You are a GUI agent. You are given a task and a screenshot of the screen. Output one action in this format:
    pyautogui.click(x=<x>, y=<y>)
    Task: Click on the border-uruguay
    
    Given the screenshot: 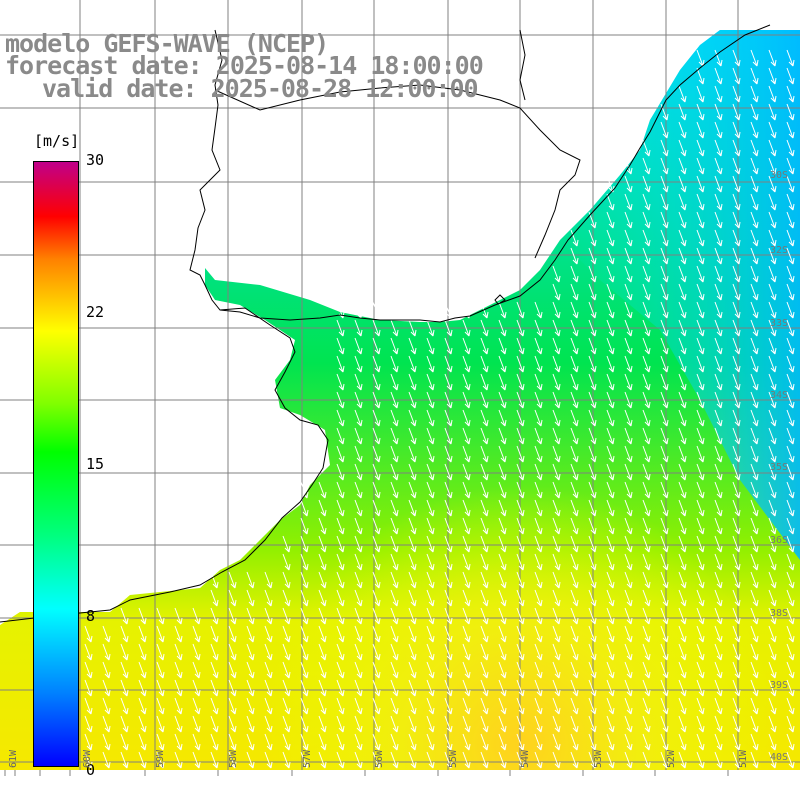 What is the action you would take?
    pyautogui.click(x=397, y=171)
    